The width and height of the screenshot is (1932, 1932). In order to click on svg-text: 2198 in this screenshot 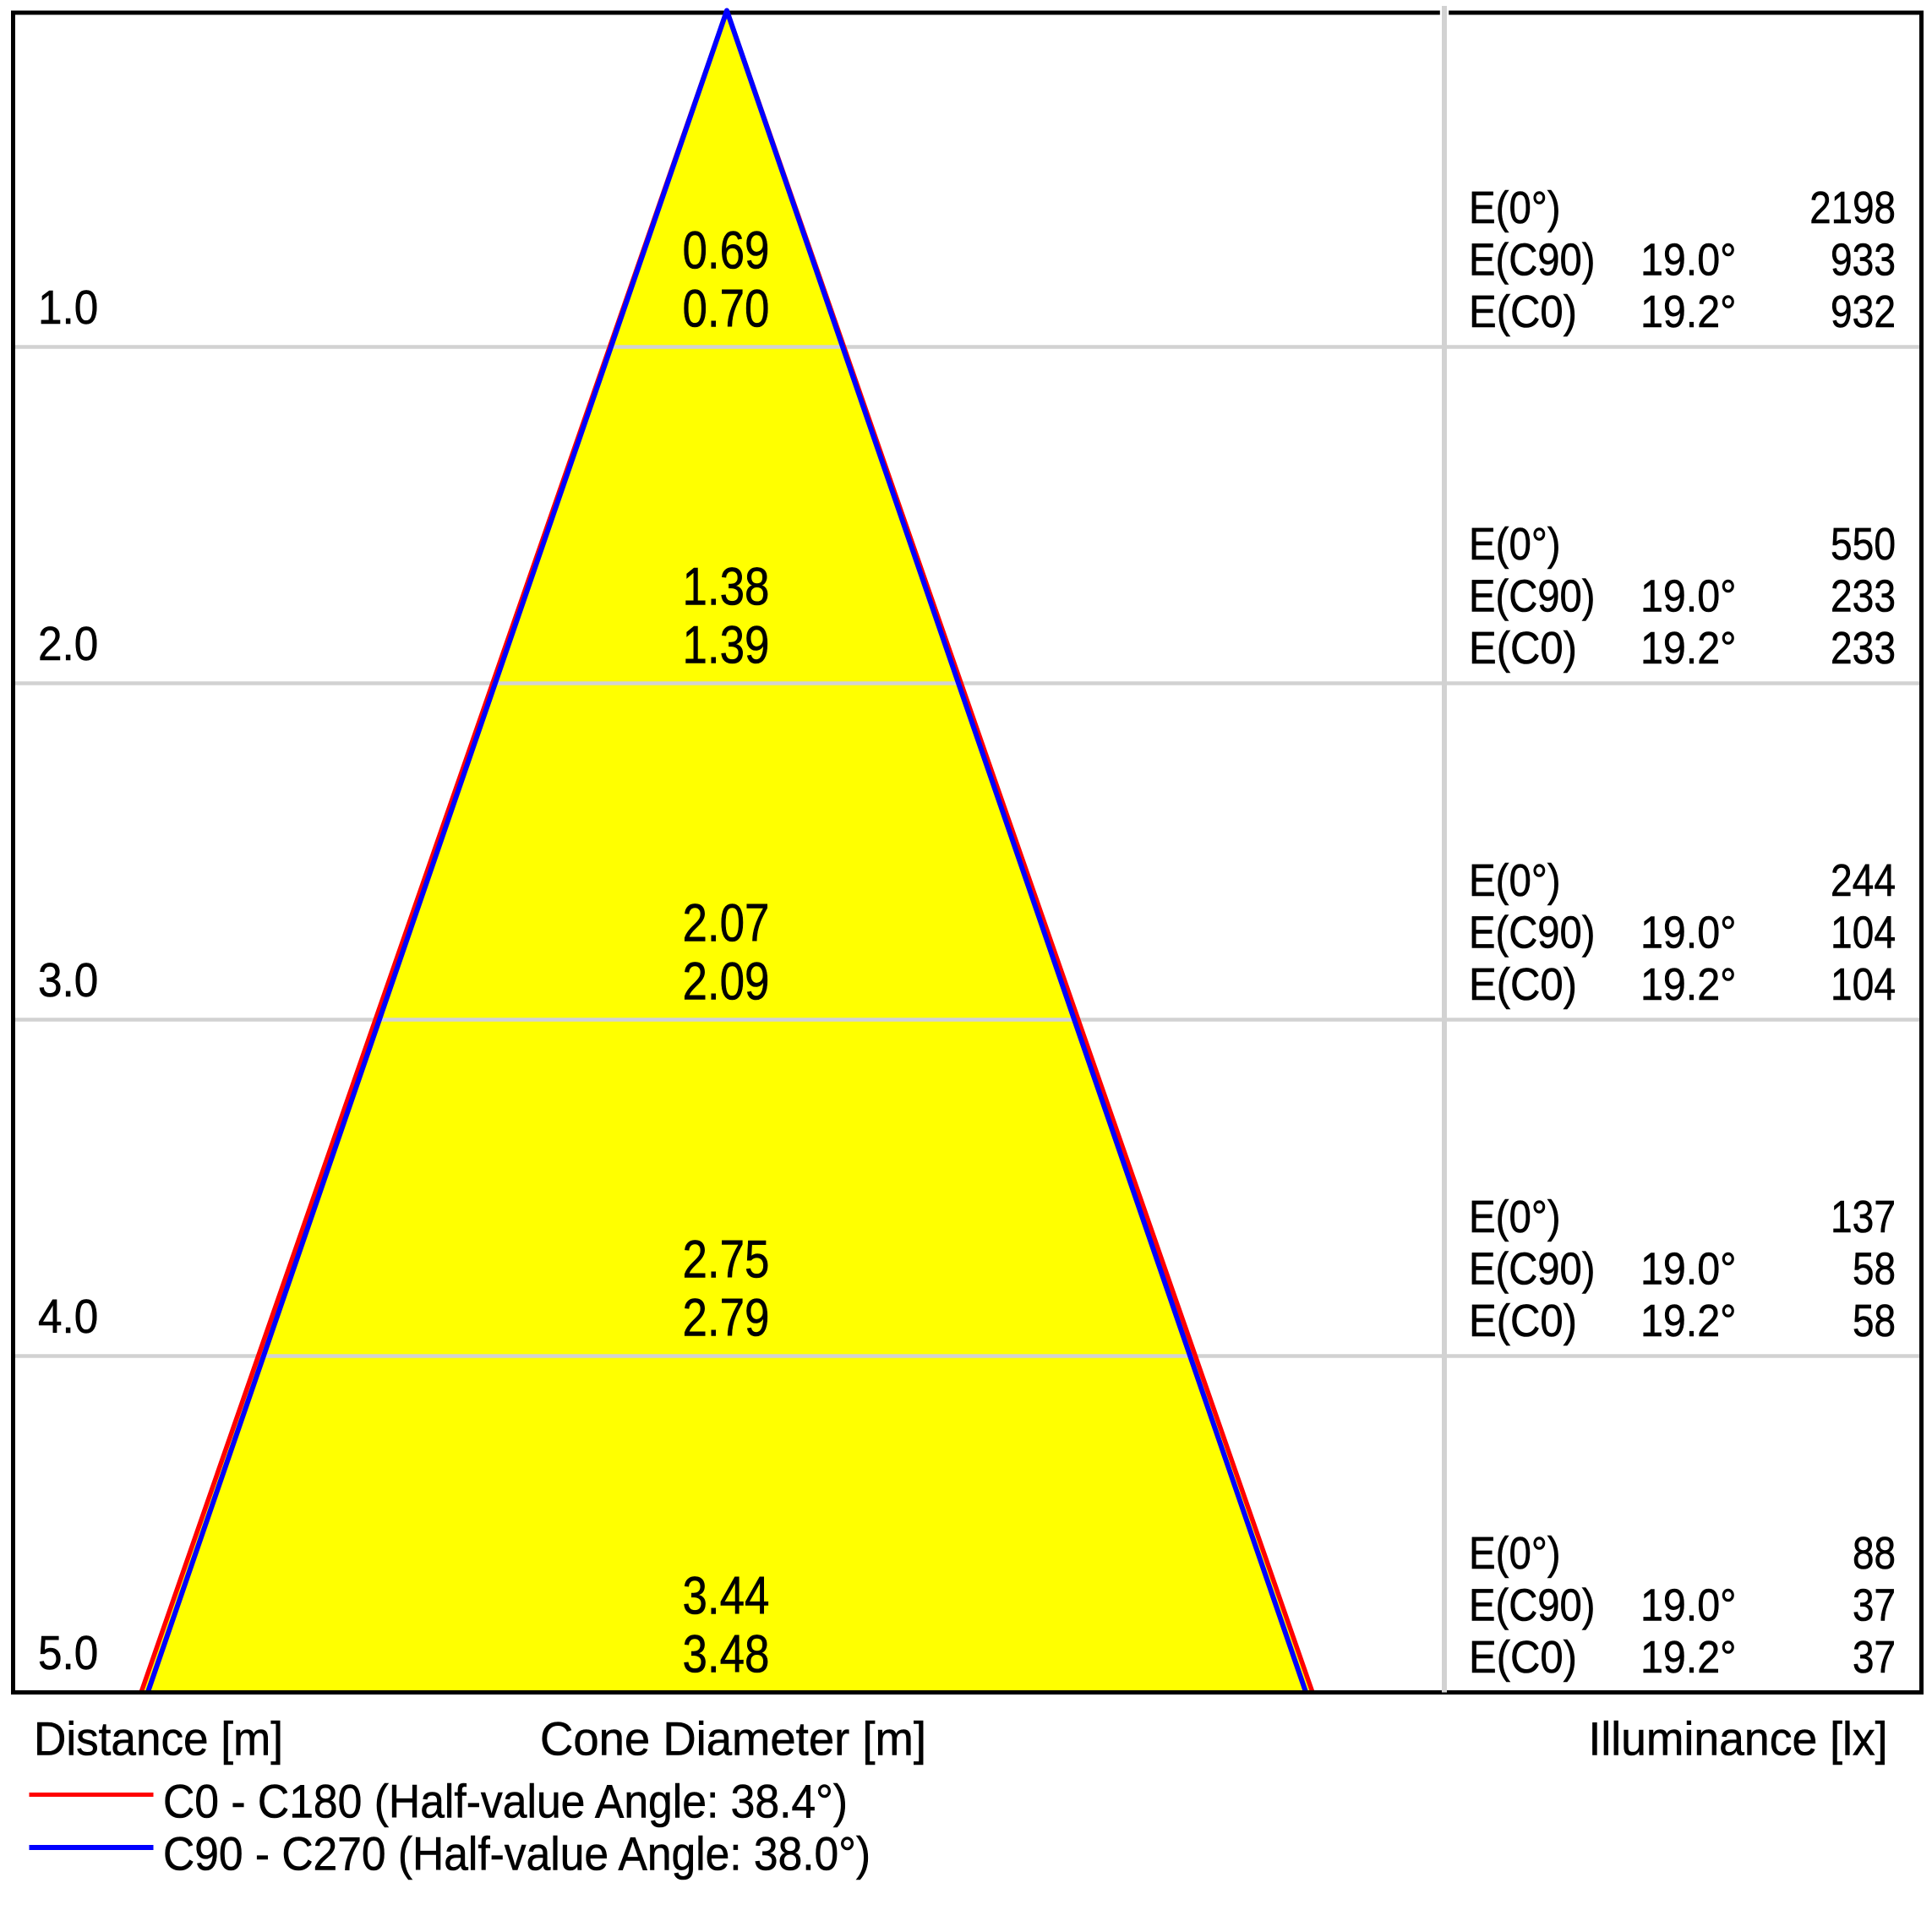, I will do `click(1852, 208)`.